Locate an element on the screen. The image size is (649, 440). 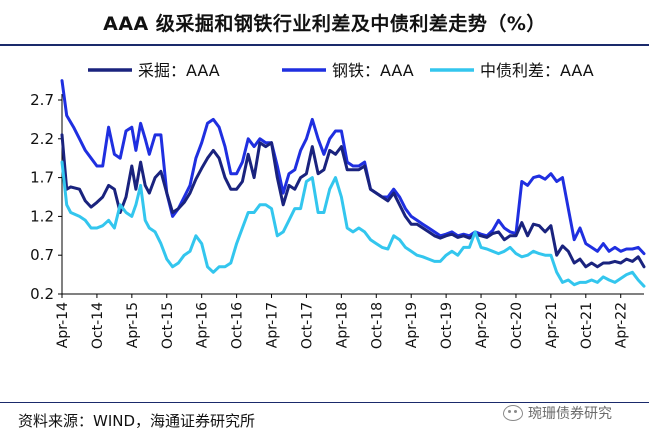
x-tick-label: Apr-14 is located at coordinates (63, 325).